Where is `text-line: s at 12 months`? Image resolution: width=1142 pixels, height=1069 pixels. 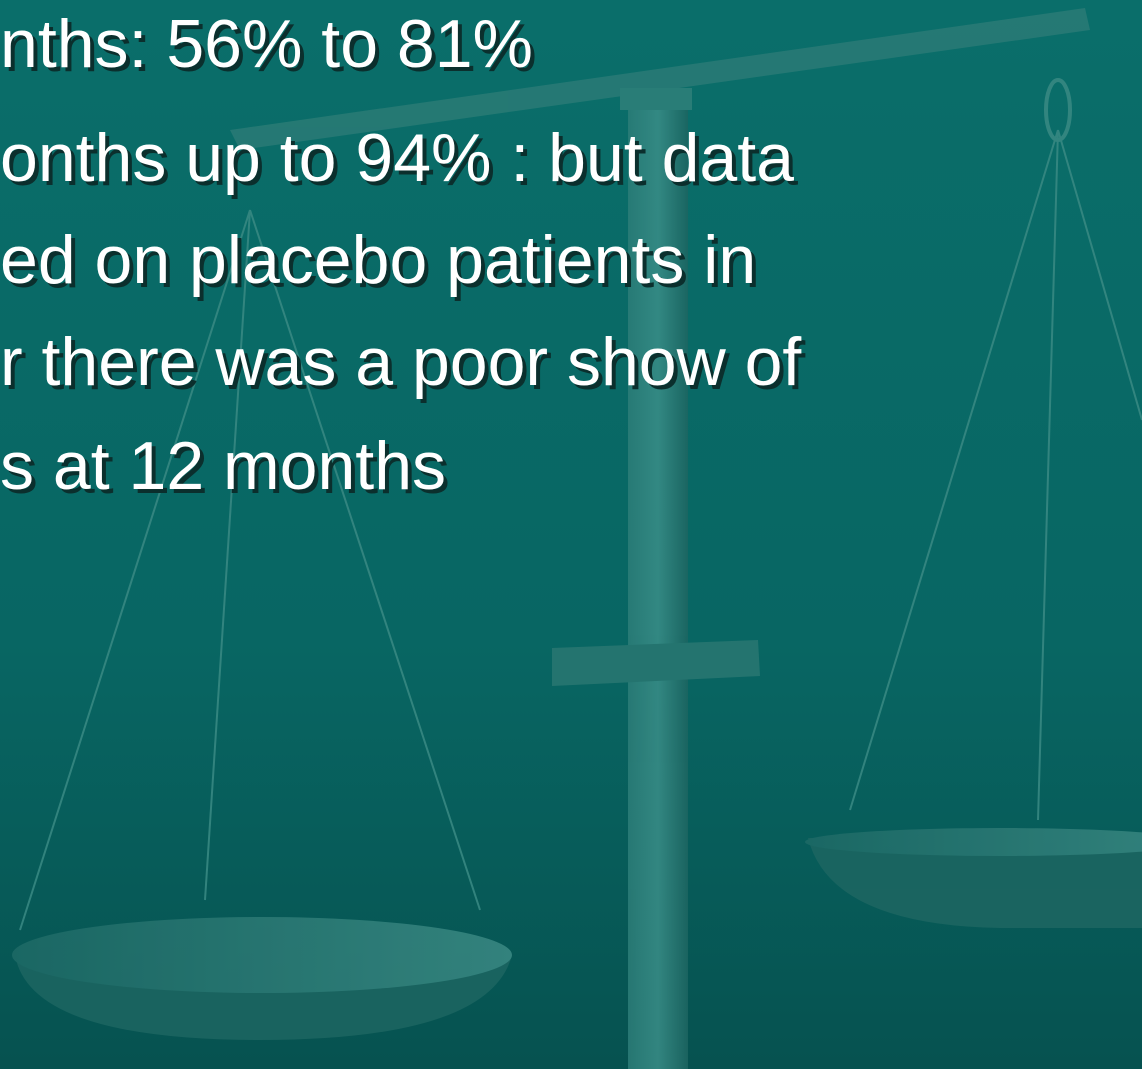
text-line: s at 12 months is located at coordinates (223, 466).